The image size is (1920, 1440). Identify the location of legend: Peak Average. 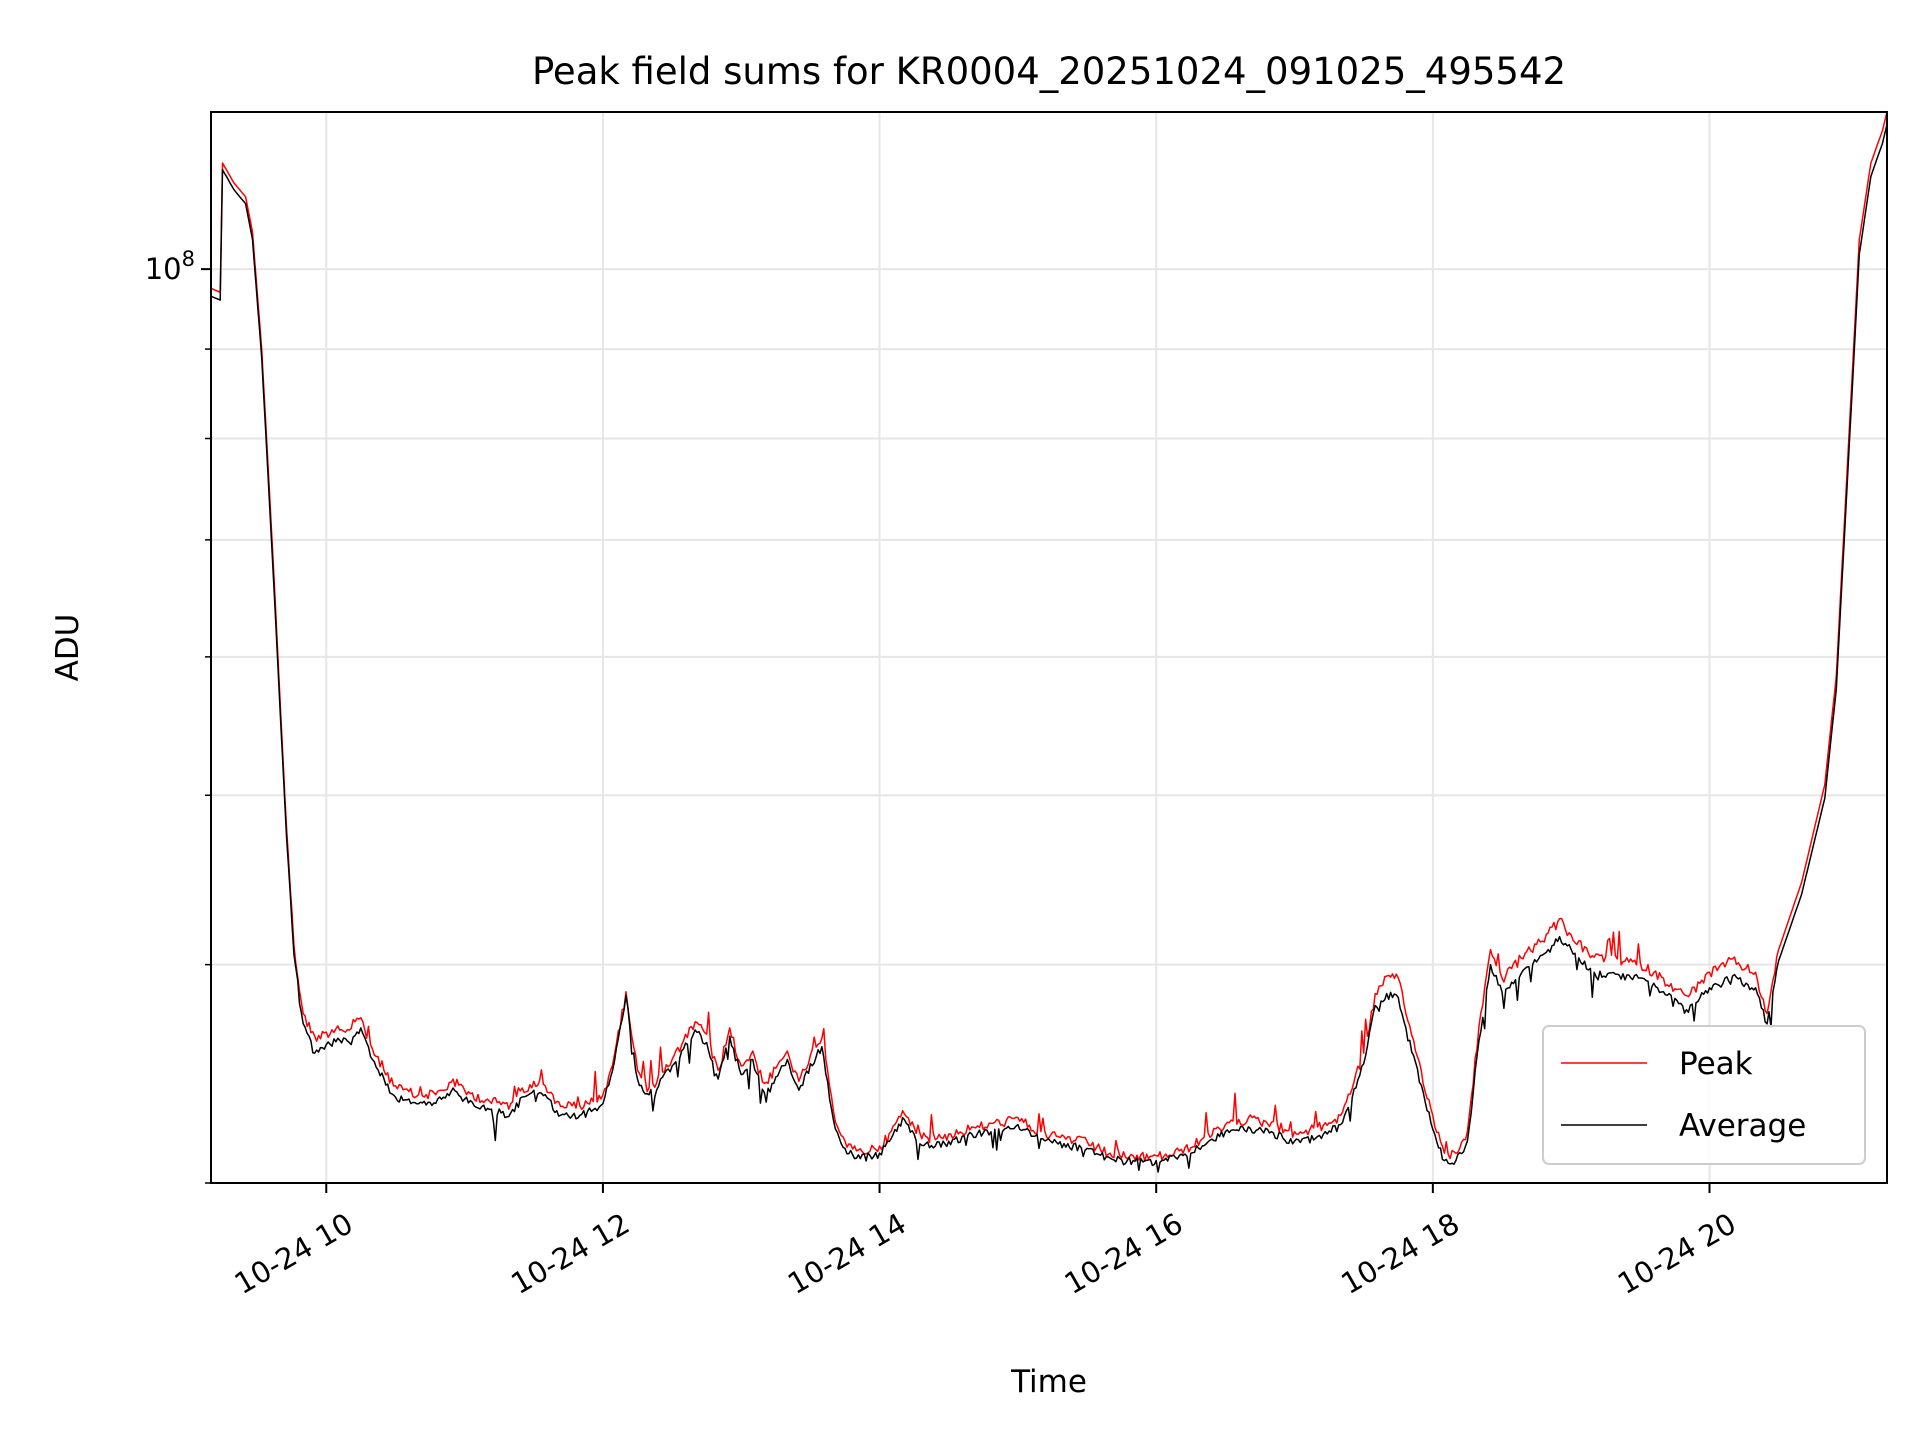
(1704, 1095).